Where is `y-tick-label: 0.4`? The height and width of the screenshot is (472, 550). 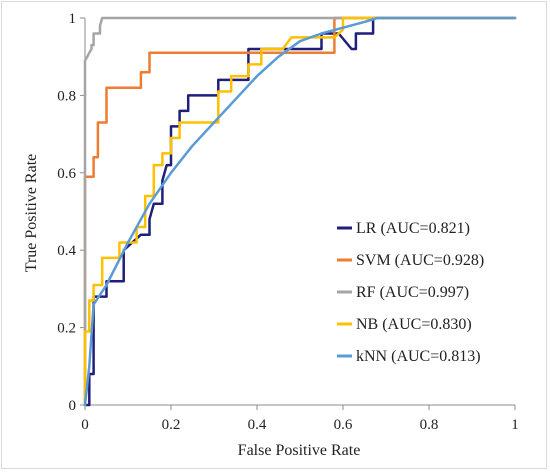 y-tick-label: 0.4 is located at coordinates (66, 251).